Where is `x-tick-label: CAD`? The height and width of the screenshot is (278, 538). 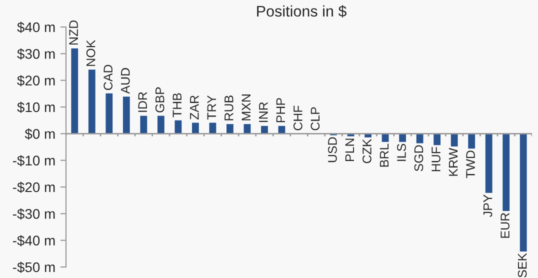 x-tick-label: CAD is located at coordinates (108, 77).